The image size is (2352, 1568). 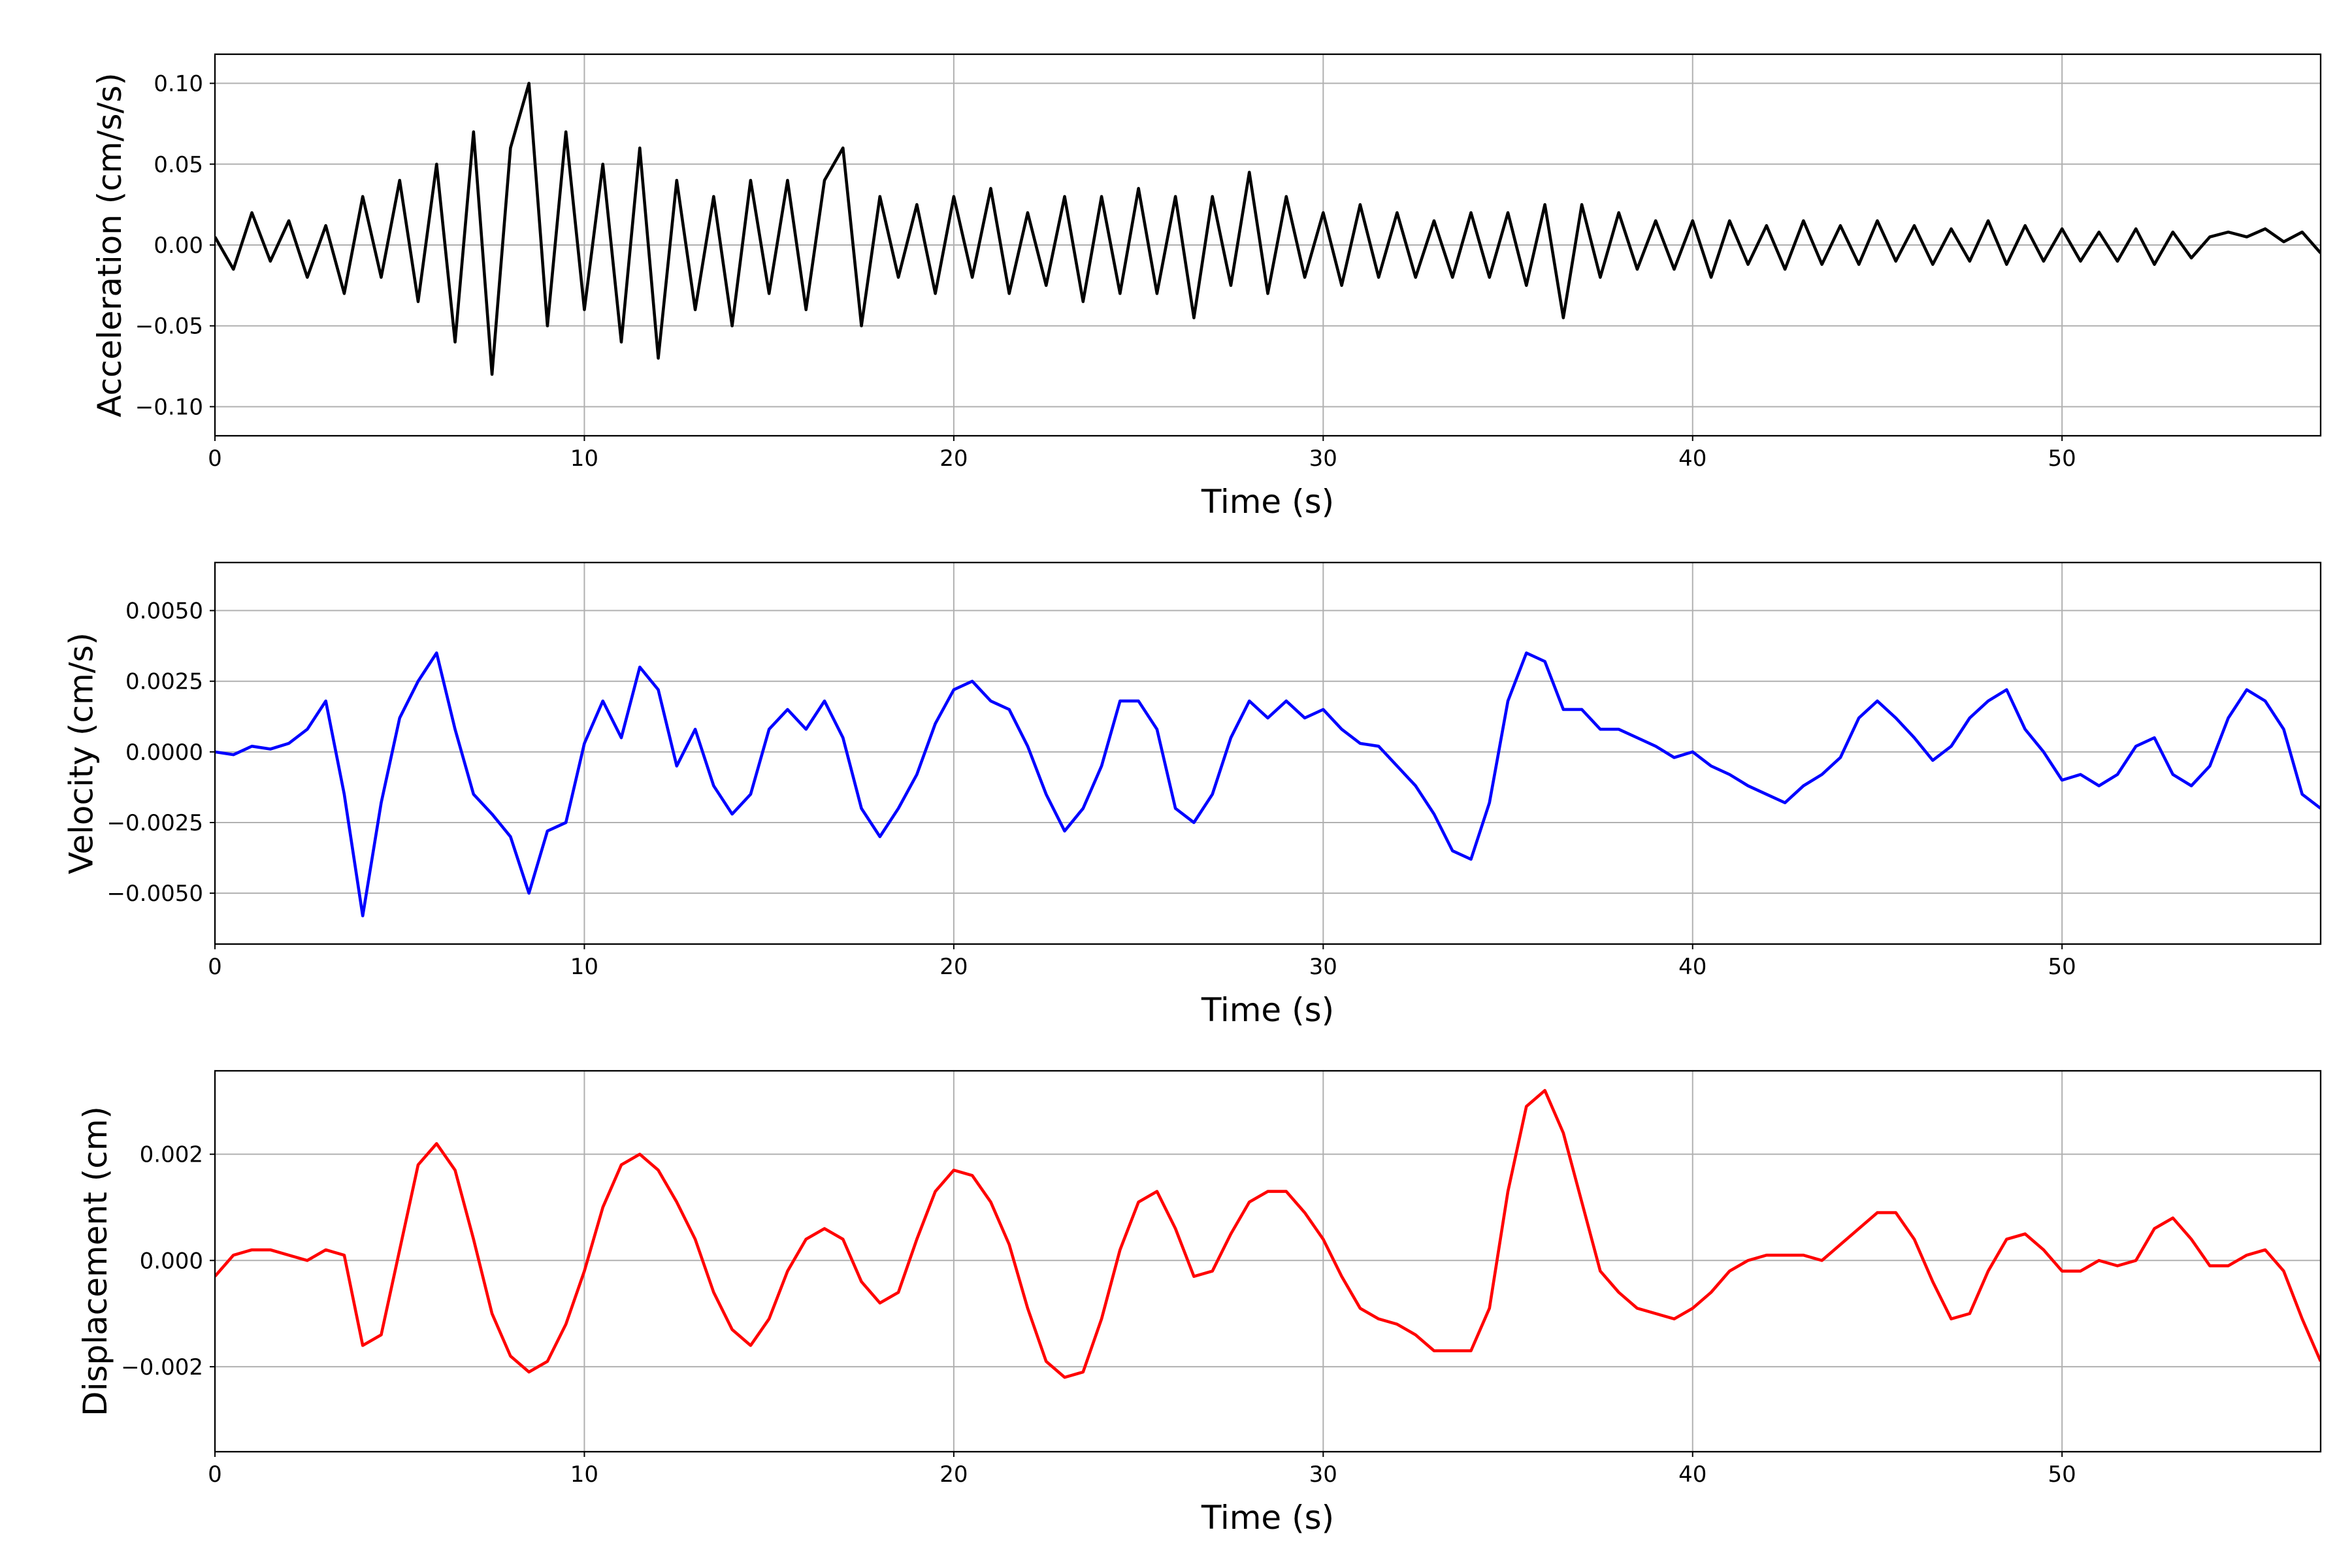 What do you see at coordinates (171, 1155) in the screenshot?
I see `y-tick-label: 0.002` at bounding box center [171, 1155].